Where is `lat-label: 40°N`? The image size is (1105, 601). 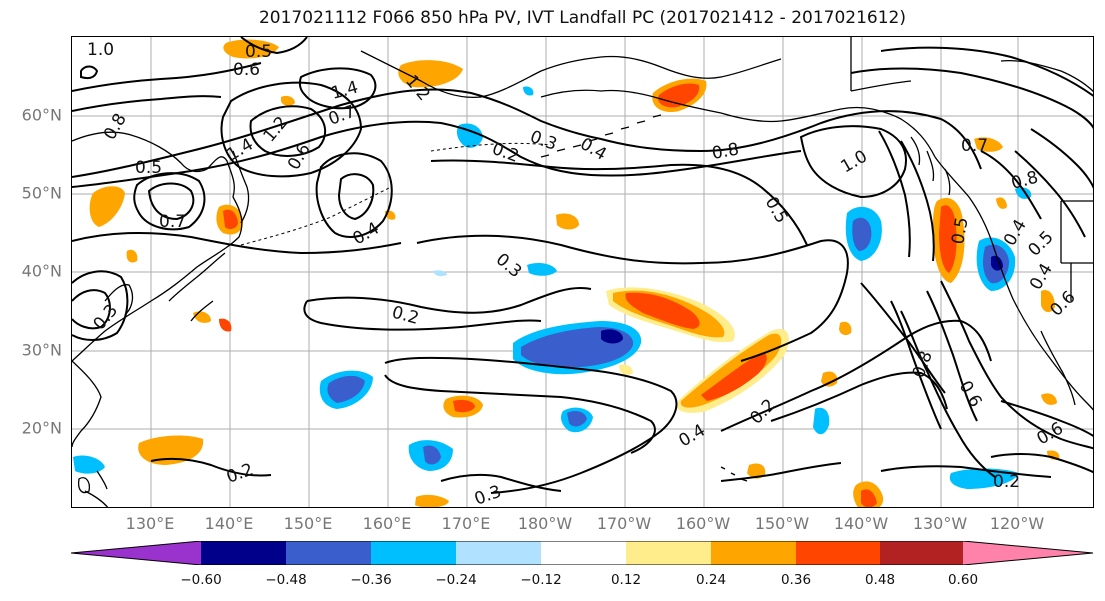
lat-label: 40°N is located at coordinates (41, 271).